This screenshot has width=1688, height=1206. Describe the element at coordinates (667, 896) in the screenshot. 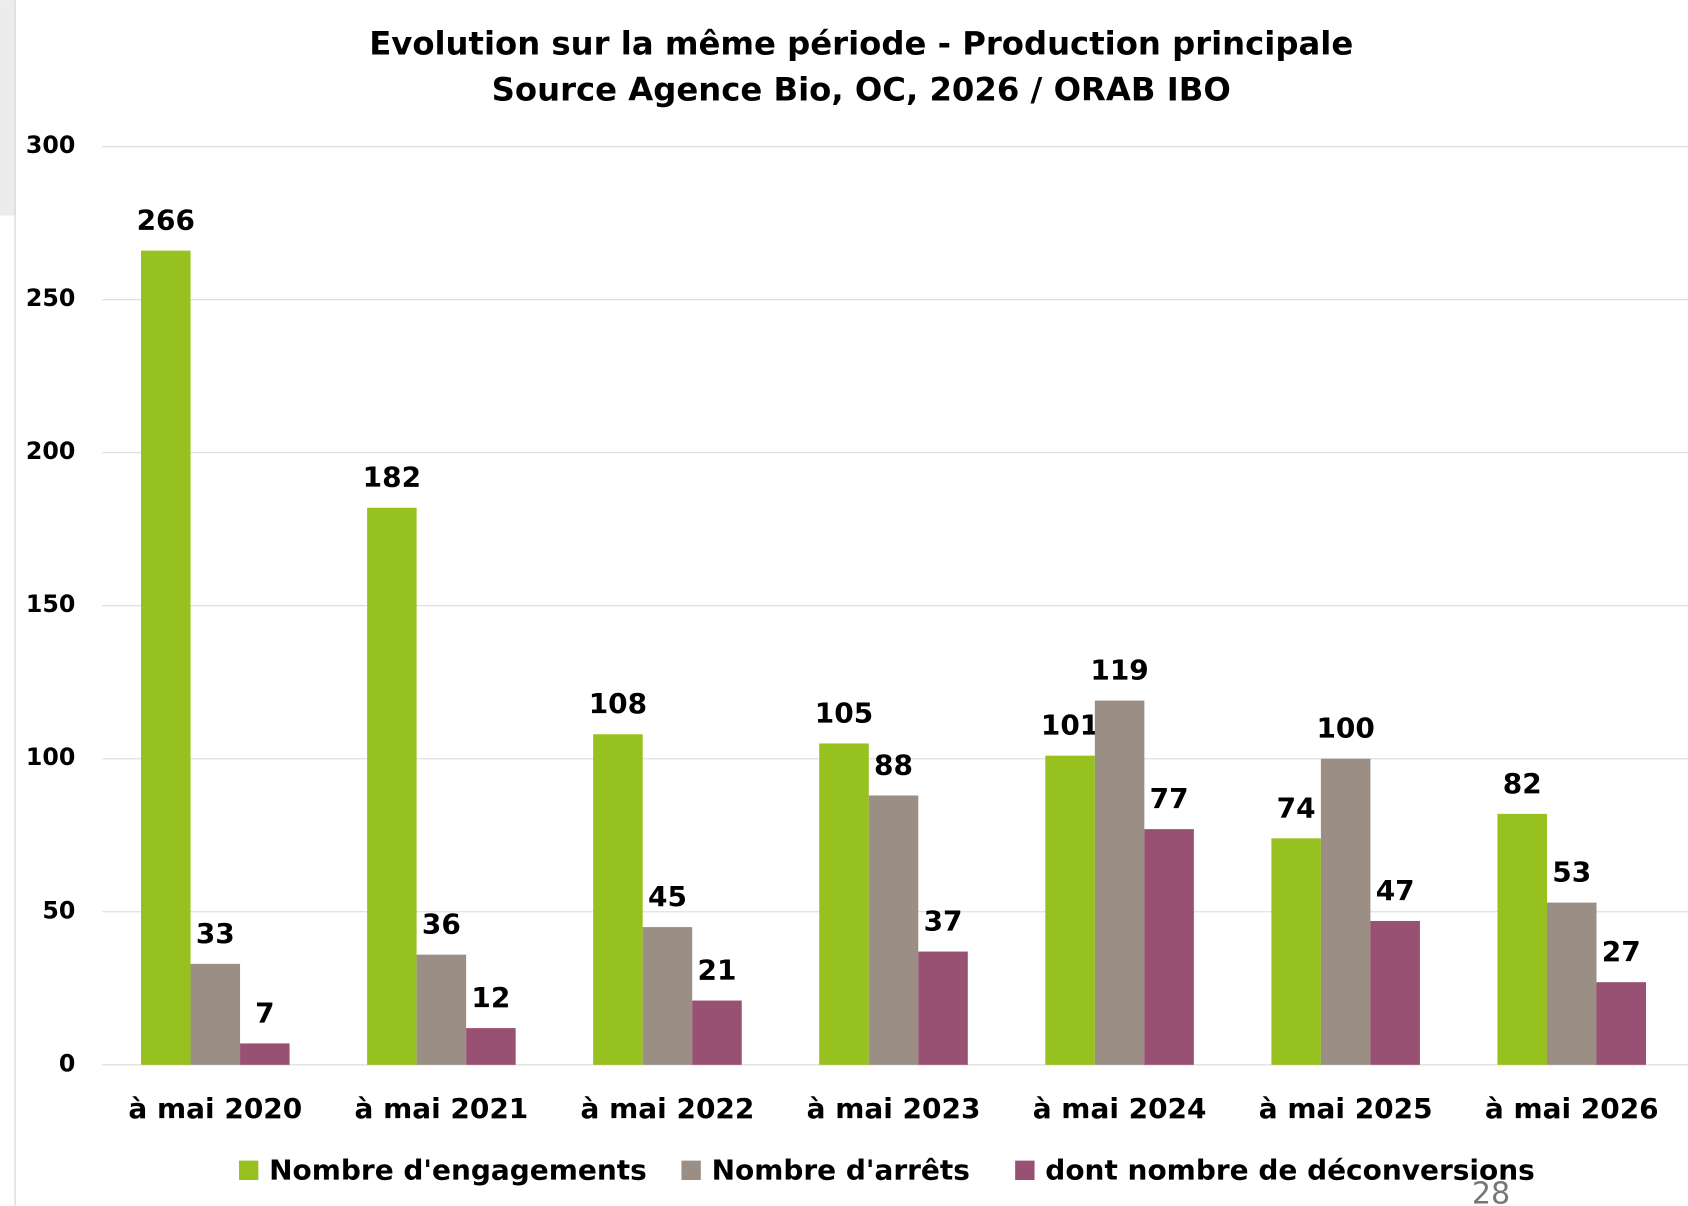

I see `value-label: 45` at that location.